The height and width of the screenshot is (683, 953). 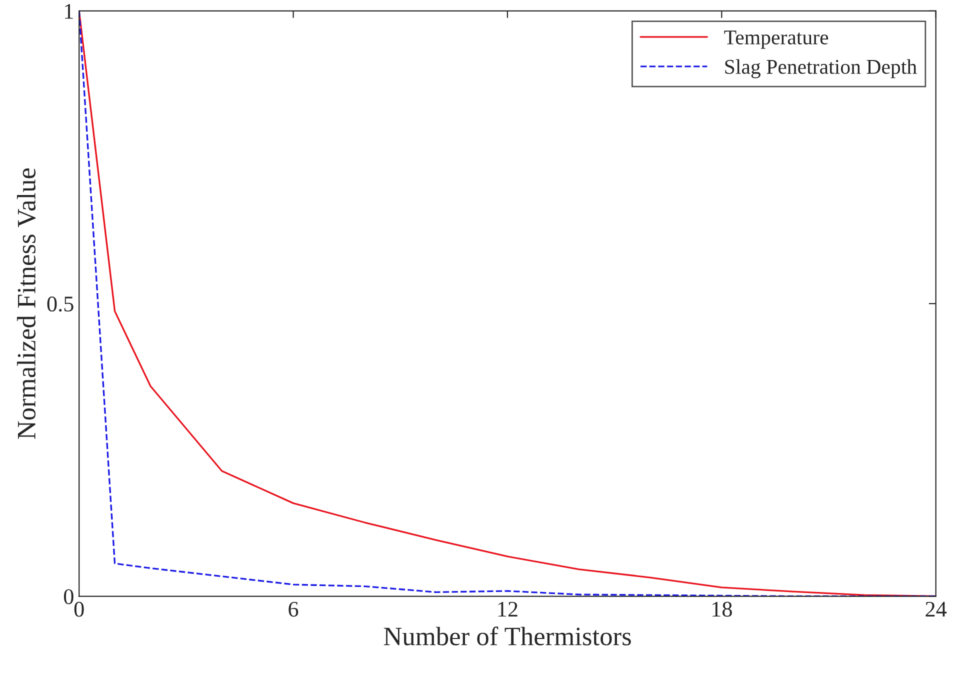 I want to click on y-axis-title: Normalized Fitness Value, so click(x=26, y=303).